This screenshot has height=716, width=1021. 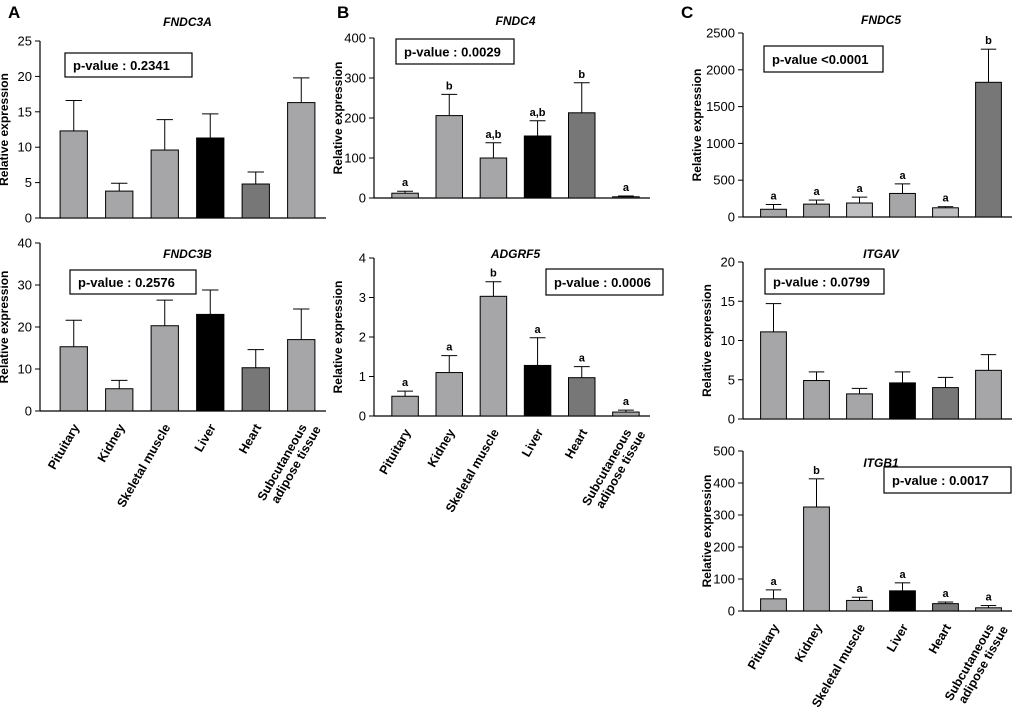 I want to click on y-tick-label: 4, so click(x=362, y=258).